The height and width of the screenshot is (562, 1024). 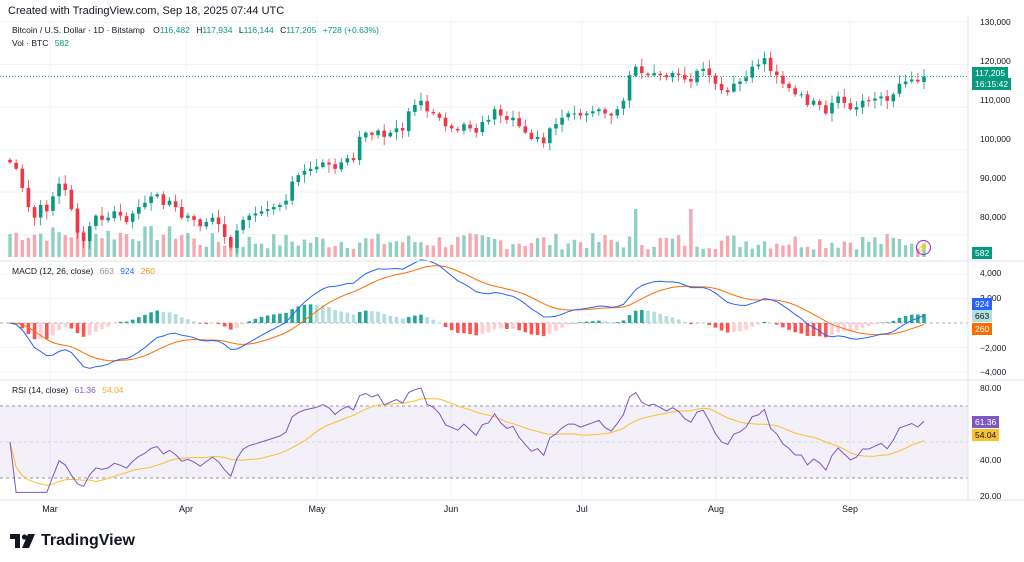 What do you see at coordinates (993, 217) in the screenshot?
I see `price-tick: 80,000` at bounding box center [993, 217].